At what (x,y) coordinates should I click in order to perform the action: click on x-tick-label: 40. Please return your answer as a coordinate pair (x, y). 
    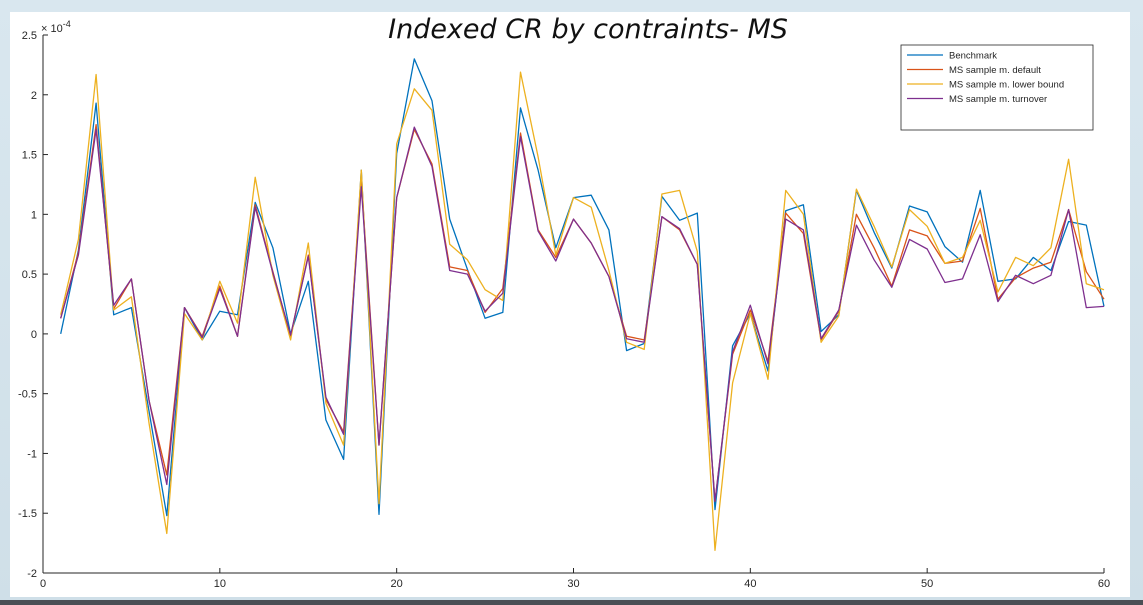
    Looking at the image, I should click on (750, 584).